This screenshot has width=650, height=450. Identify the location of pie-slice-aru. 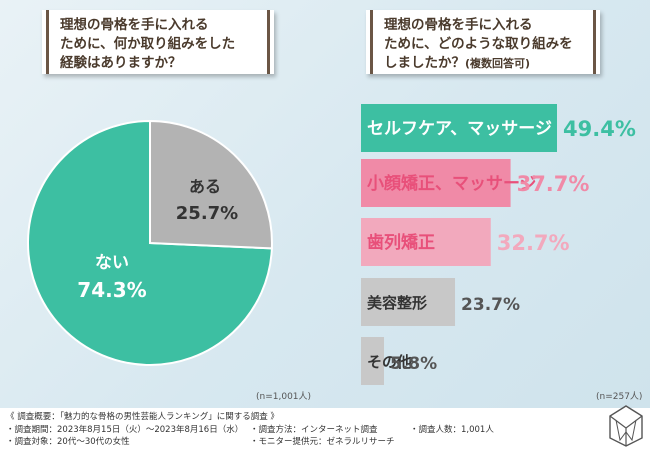
(211, 184).